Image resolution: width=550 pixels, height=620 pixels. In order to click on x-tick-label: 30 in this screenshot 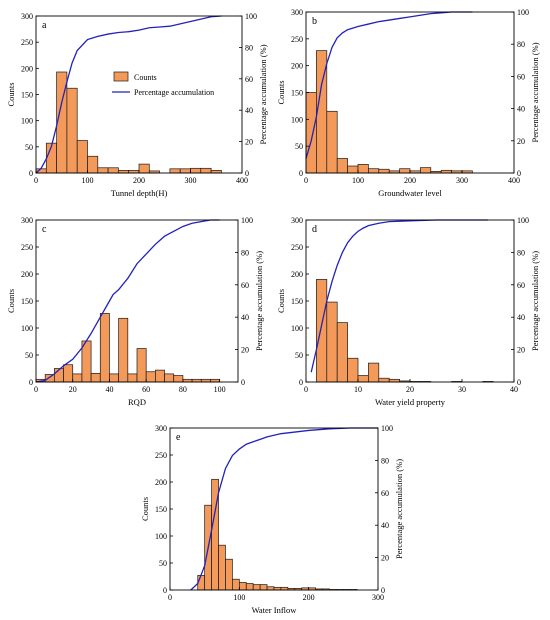, I will do `click(462, 389)`.